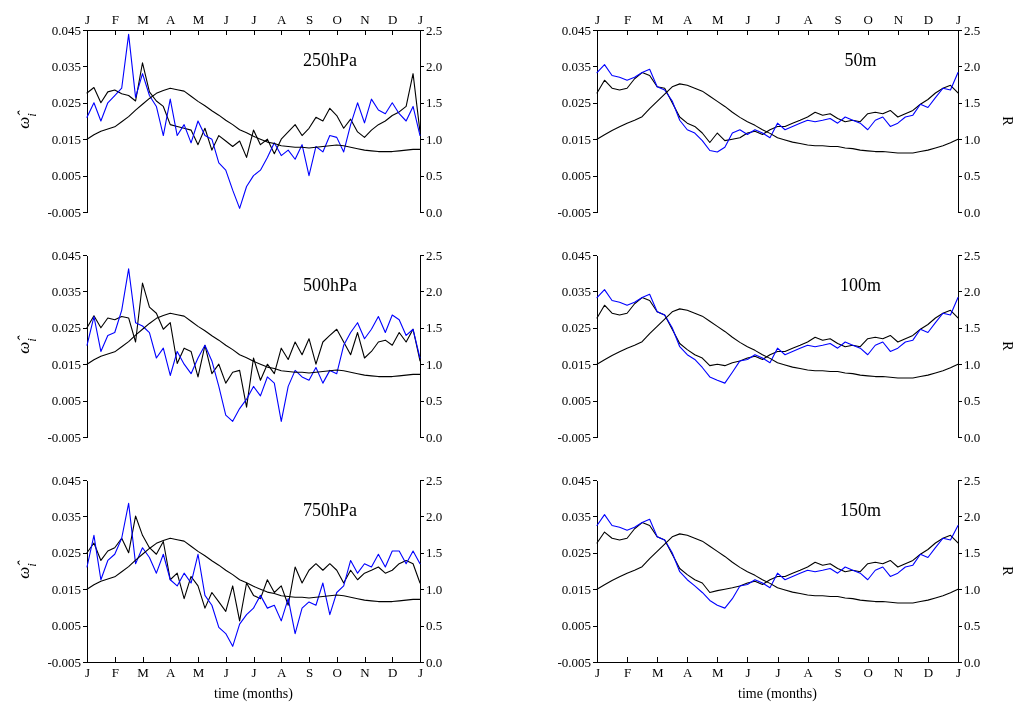 This screenshot has width=1015, height=717. Describe the element at coordinates (330, 60) in the screenshot. I see `annotation: 250hPa` at that location.